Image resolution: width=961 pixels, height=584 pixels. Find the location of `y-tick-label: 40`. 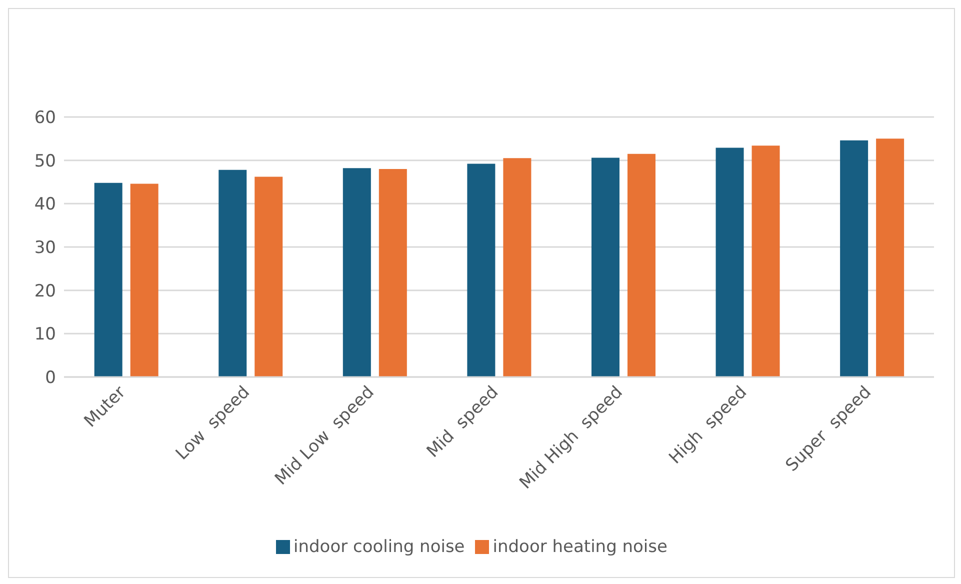

y-tick-label: 40 is located at coordinates (45, 204).